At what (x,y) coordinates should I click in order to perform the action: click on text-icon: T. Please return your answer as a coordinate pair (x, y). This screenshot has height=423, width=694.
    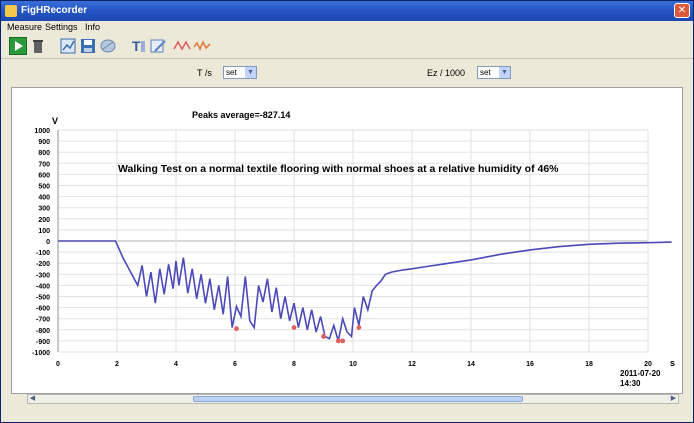
    Looking at the image, I should click on (138, 46).